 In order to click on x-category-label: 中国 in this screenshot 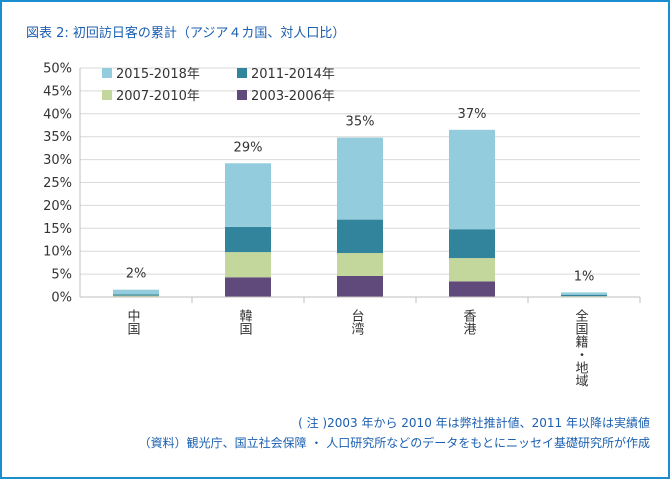, I will do `click(132, 322)`.